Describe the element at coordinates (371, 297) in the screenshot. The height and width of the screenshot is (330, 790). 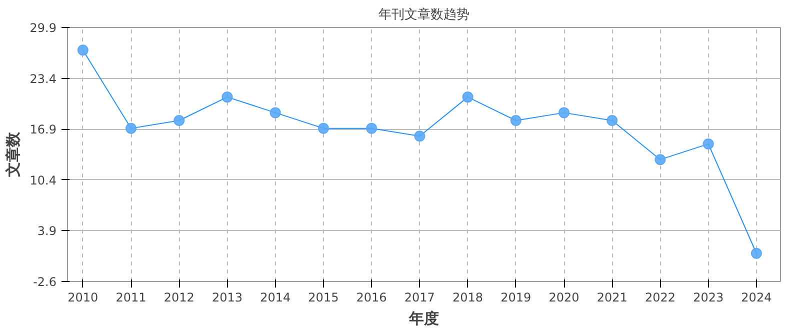
I see `x-tick-label: 2016` at that location.